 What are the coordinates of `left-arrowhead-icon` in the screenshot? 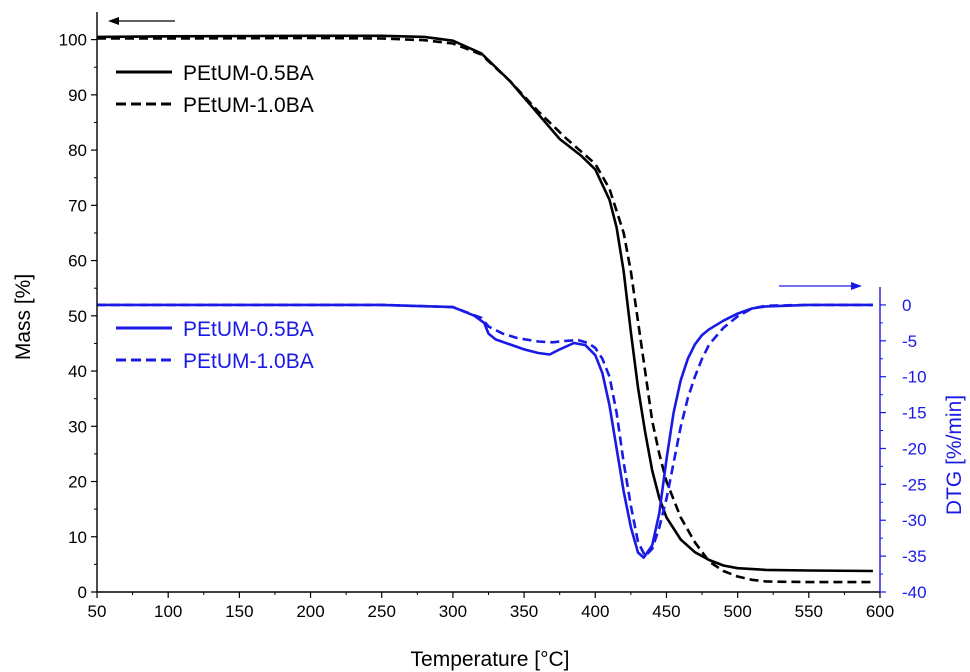 It's located at (113, 21).